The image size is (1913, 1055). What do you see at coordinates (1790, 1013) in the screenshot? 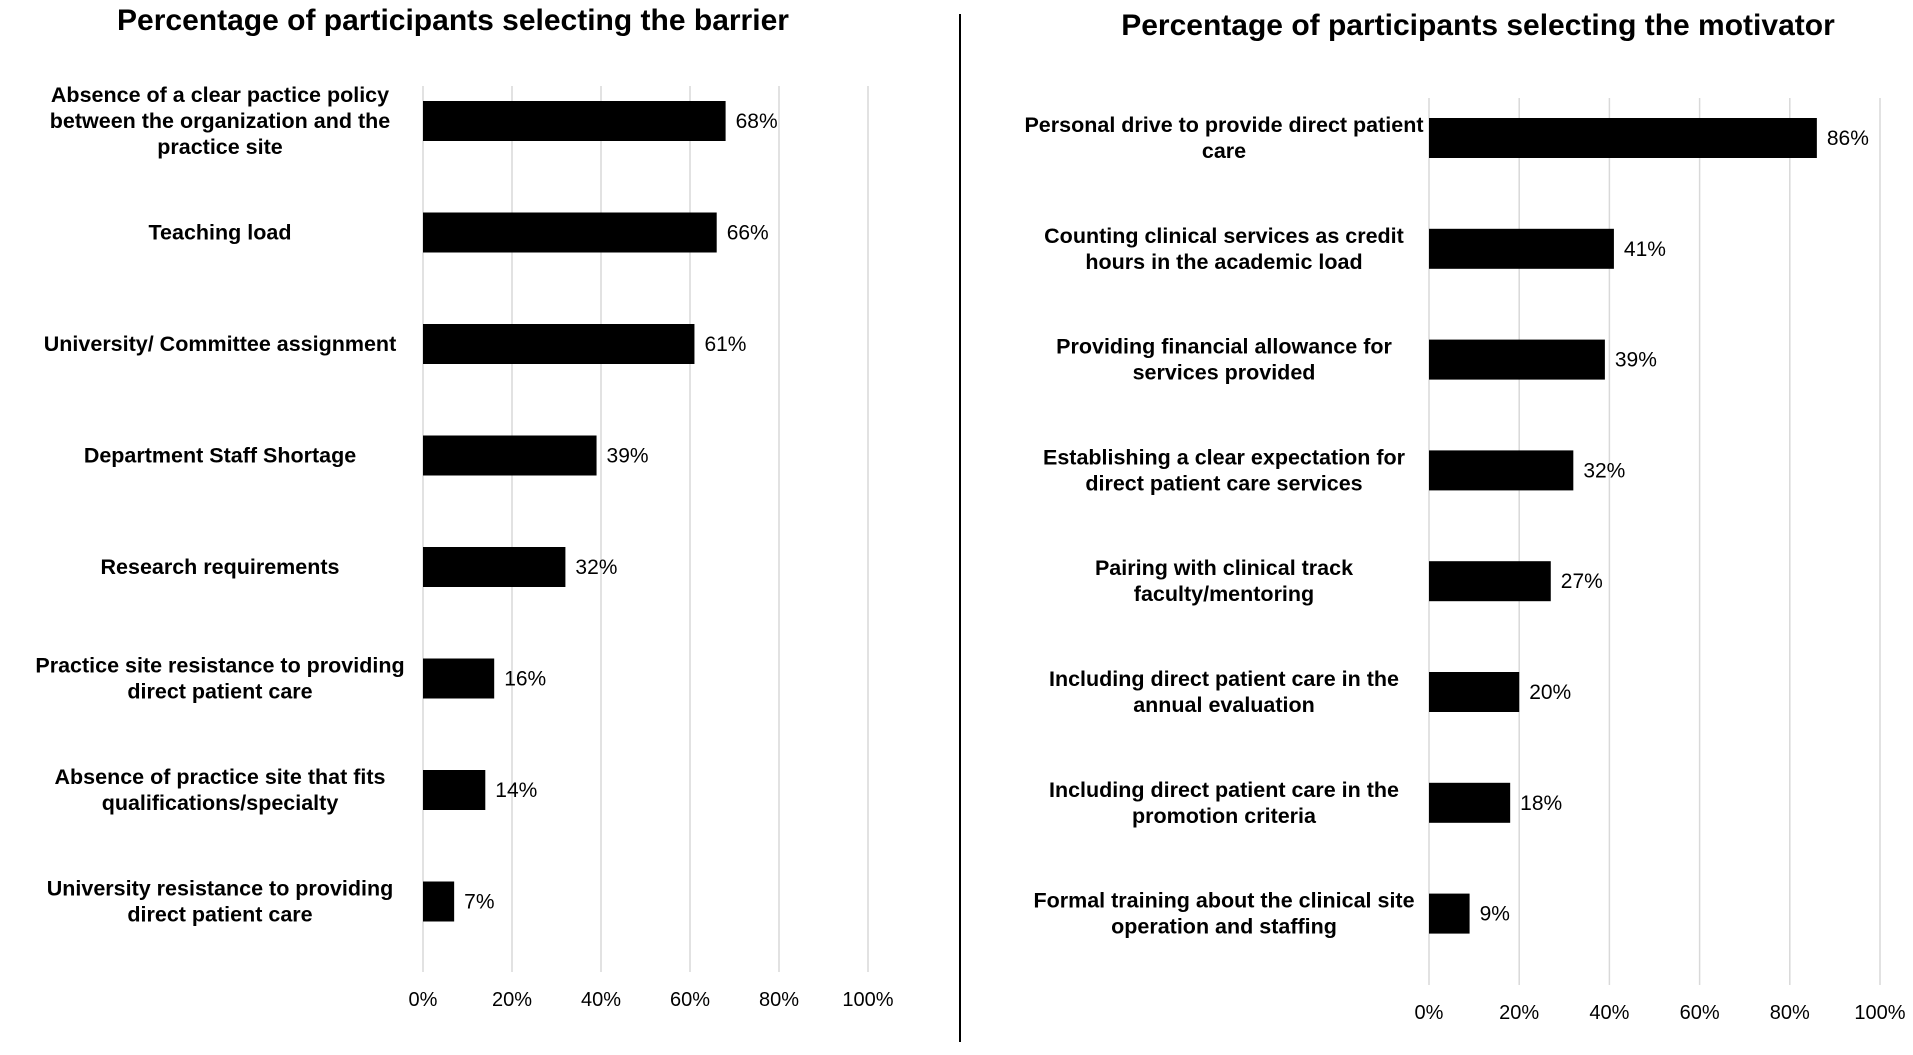
I see `motivator-x-tick-label: 80%` at bounding box center [1790, 1013].